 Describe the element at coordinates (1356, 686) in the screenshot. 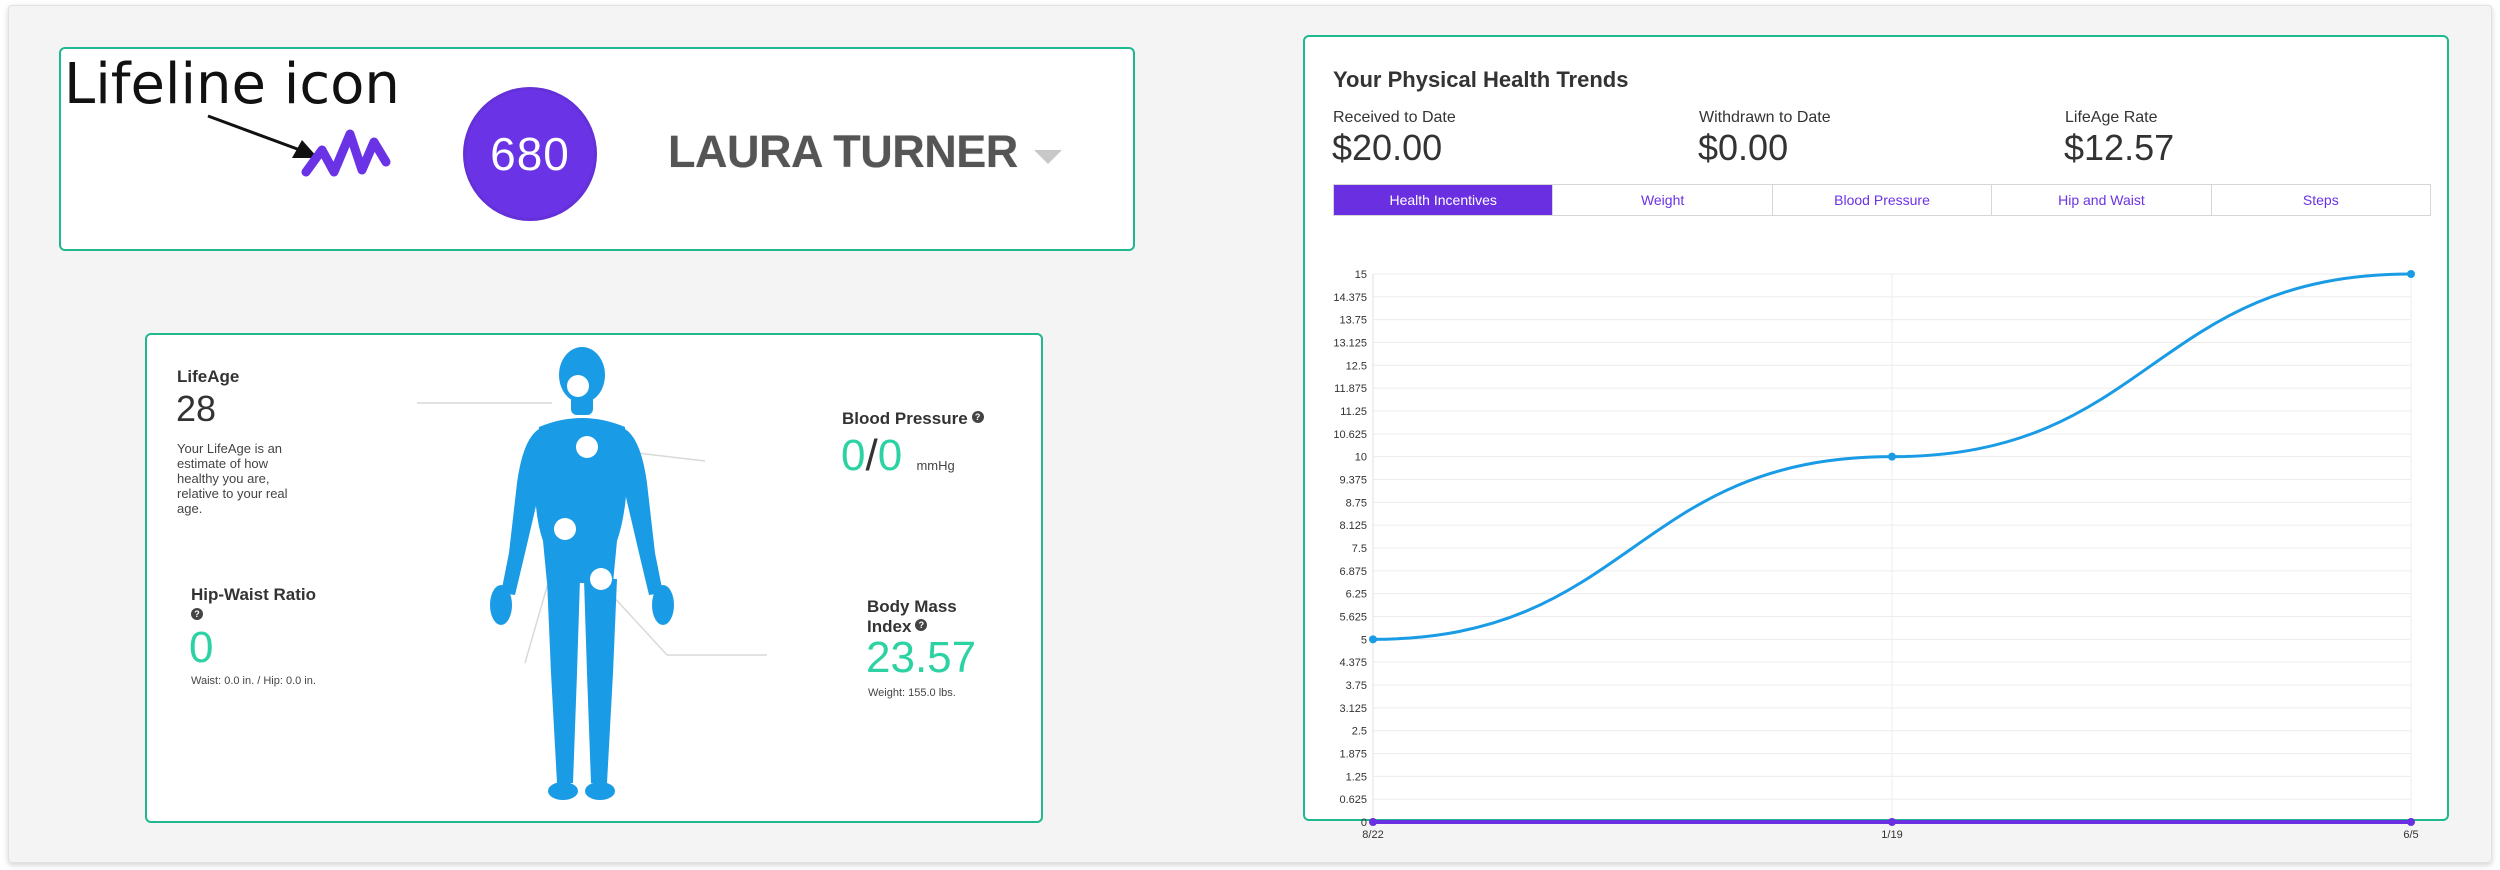

I see `y-tick-label: 3.75` at that location.